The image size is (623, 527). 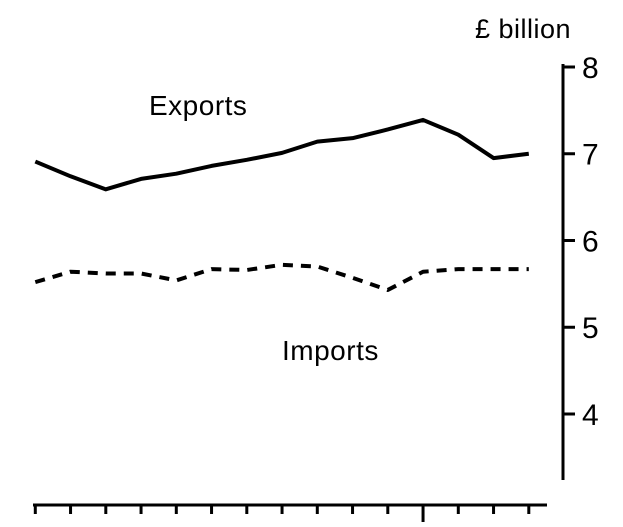 What do you see at coordinates (522, 29) in the screenshot?
I see `y-axis-unit-label: £ billion` at bounding box center [522, 29].